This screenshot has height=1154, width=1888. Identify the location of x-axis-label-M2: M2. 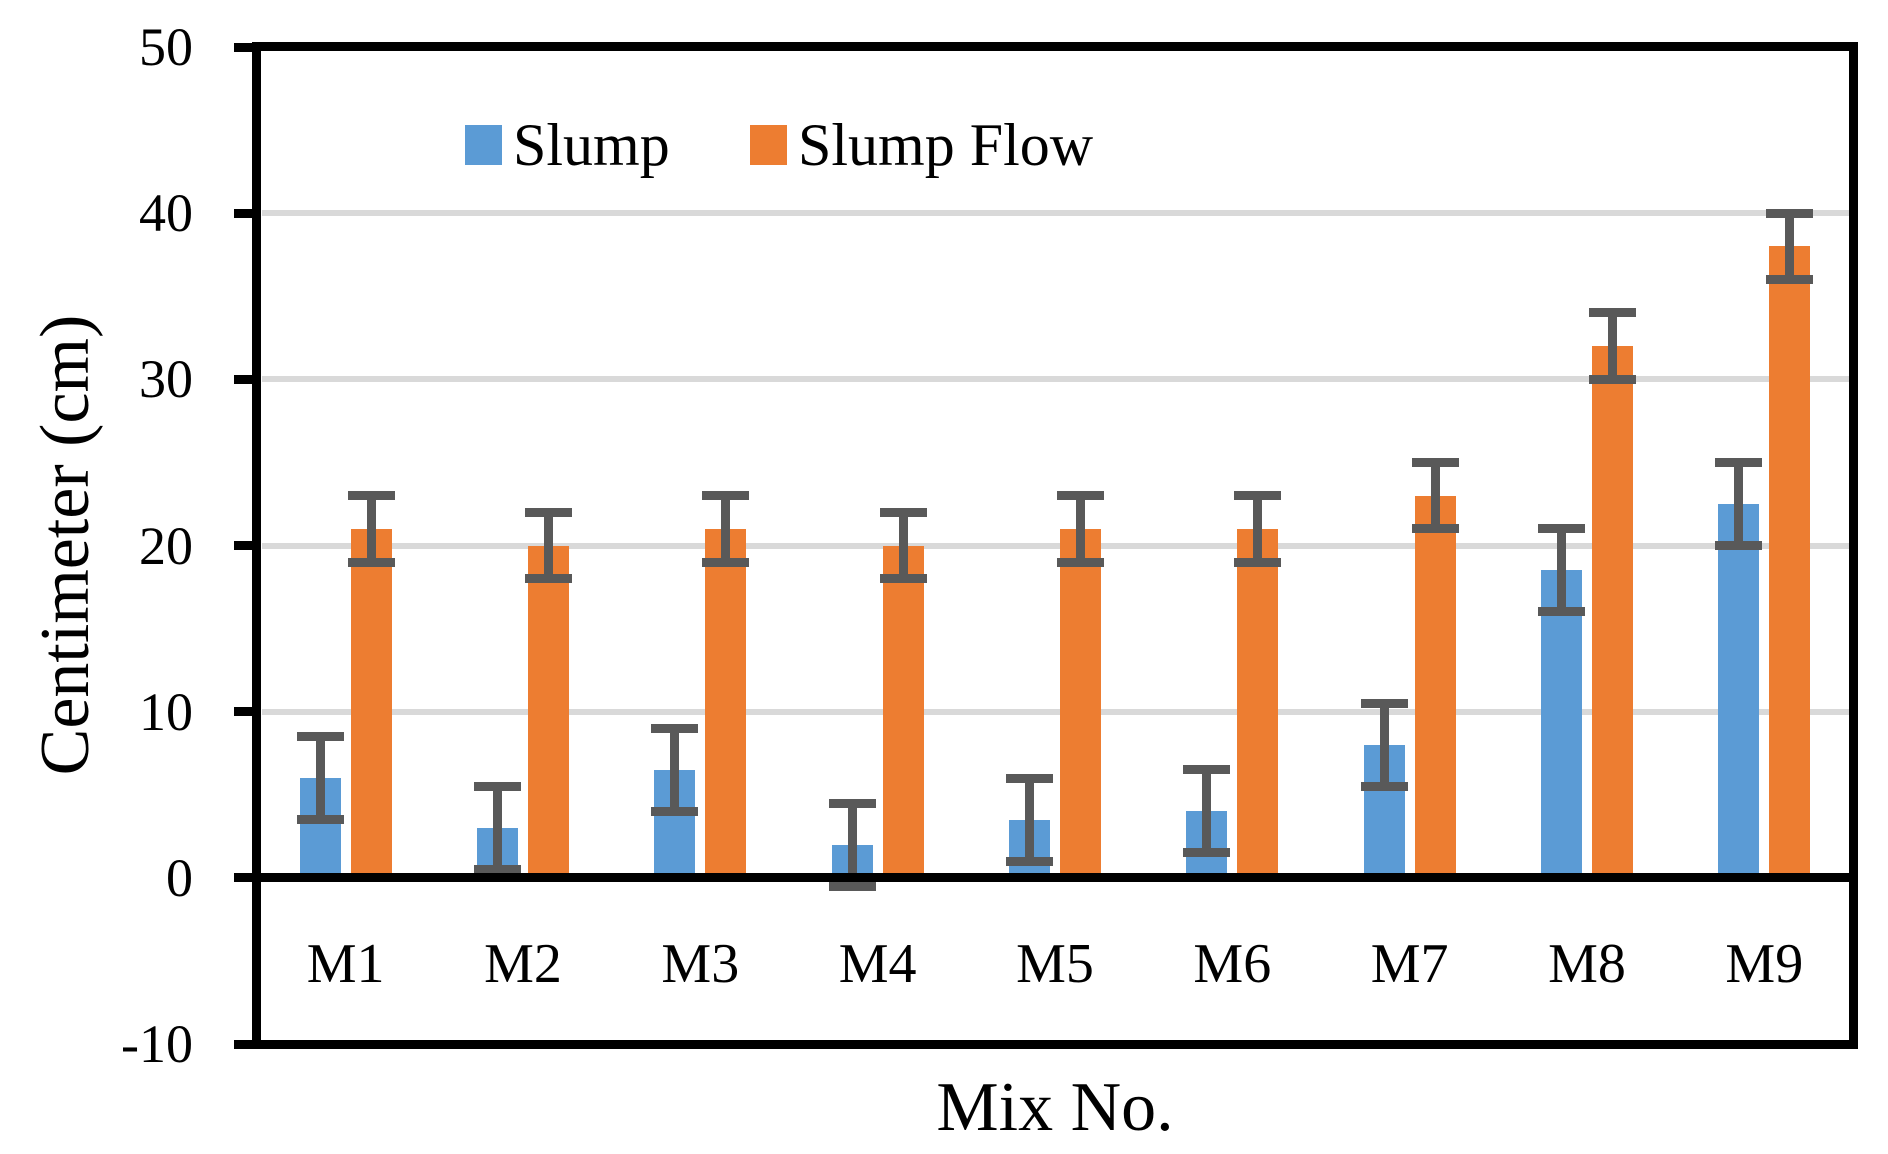
(523, 964).